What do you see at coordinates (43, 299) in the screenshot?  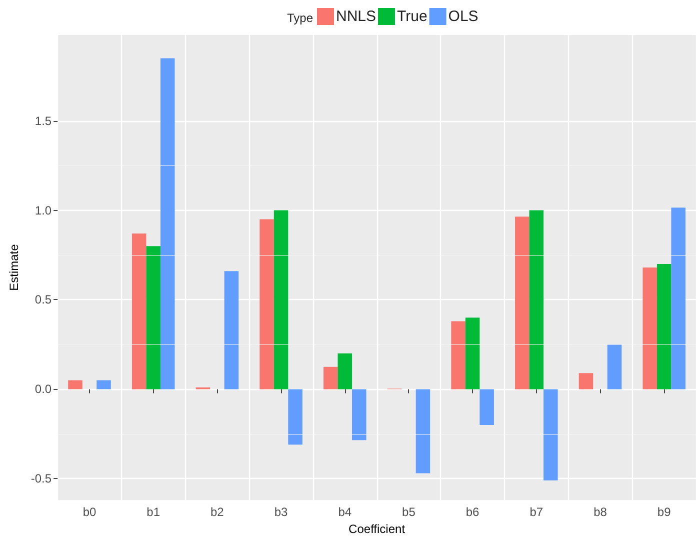 I see `y-tick-label: 0.5` at bounding box center [43, 299].